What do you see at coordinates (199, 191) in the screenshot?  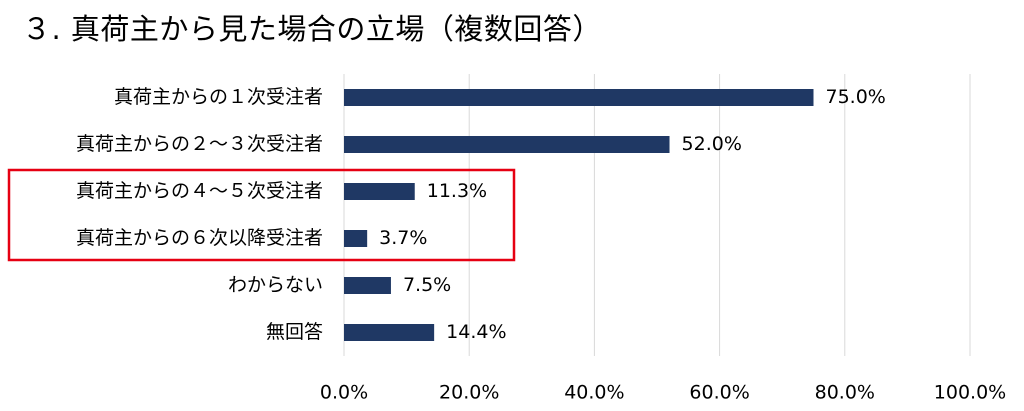 I see `category-label: 真荷主からの４～５次受注者` at bounding box center [199, 191].